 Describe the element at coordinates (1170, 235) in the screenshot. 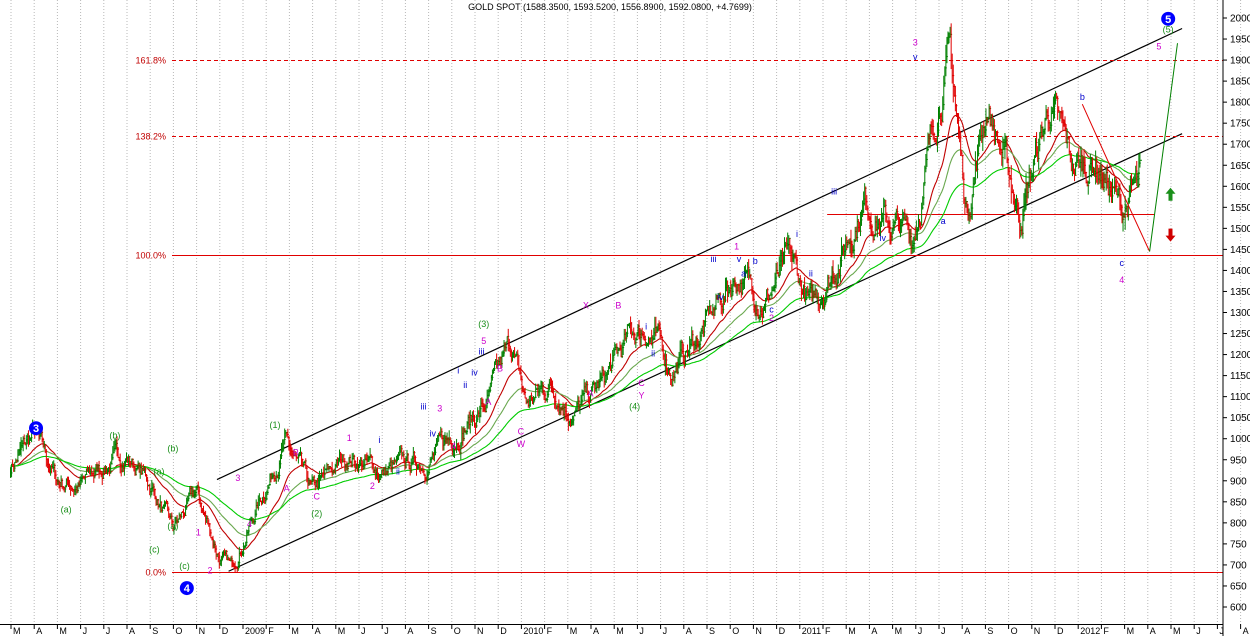

I see `arrow-down-icon` at that location.